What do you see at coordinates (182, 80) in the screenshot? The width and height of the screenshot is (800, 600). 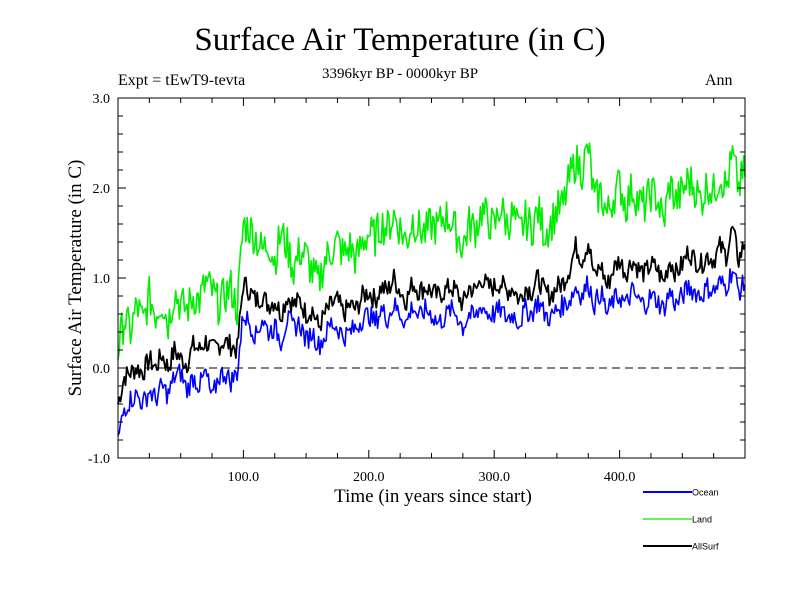 I see `experiment-label: Expt = tEwT9-tevta` at bounding box center [182, 80].